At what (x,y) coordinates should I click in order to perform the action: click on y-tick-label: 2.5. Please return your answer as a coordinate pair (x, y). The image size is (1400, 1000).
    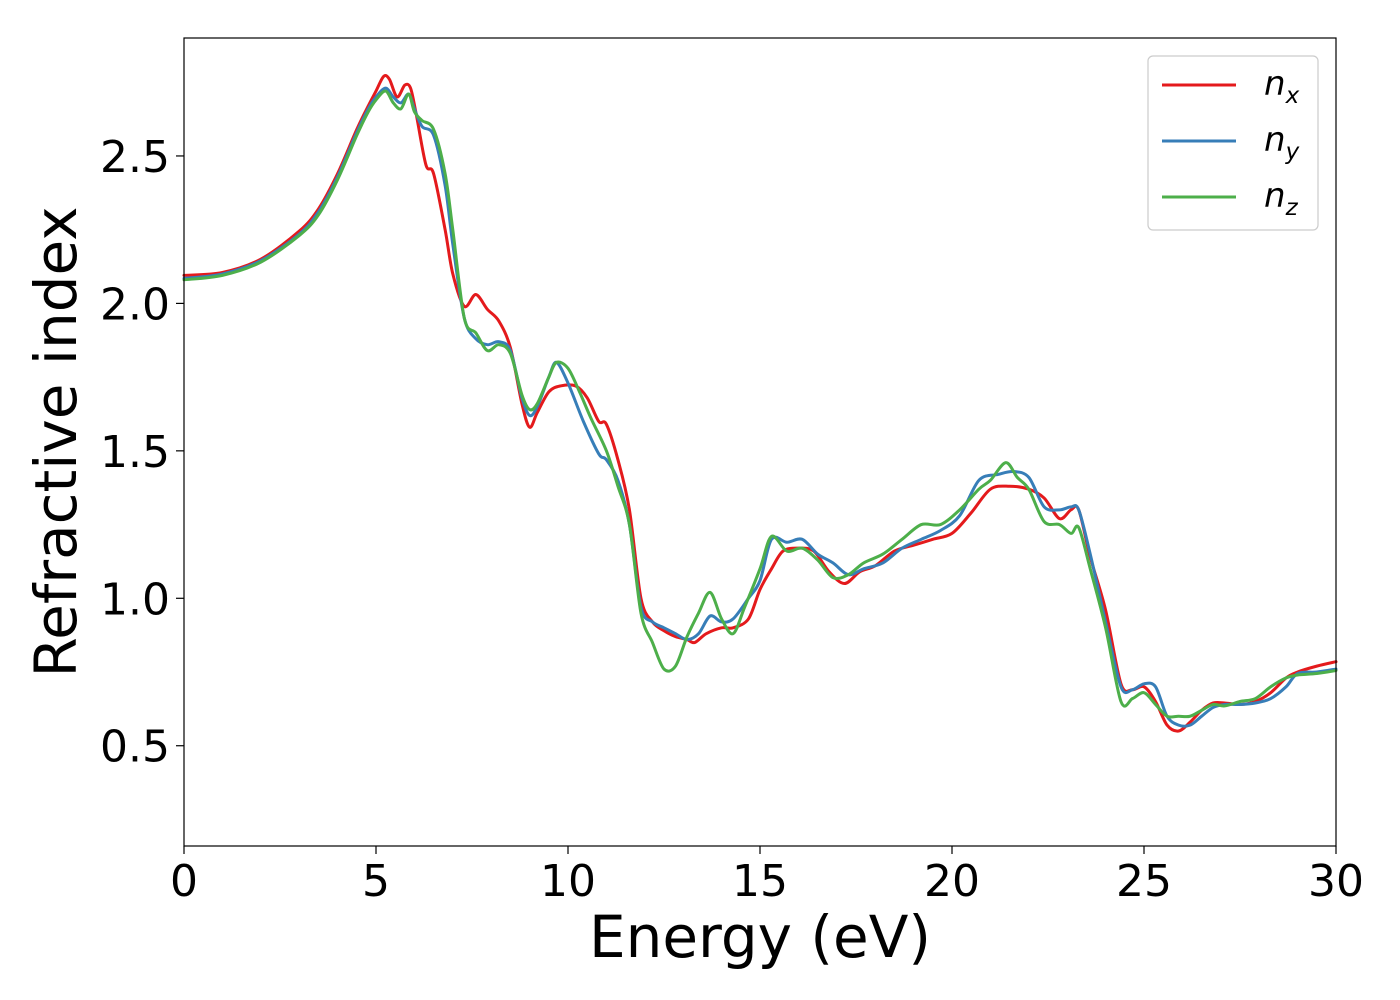
    Looking at the image, I should click on (135, 157).